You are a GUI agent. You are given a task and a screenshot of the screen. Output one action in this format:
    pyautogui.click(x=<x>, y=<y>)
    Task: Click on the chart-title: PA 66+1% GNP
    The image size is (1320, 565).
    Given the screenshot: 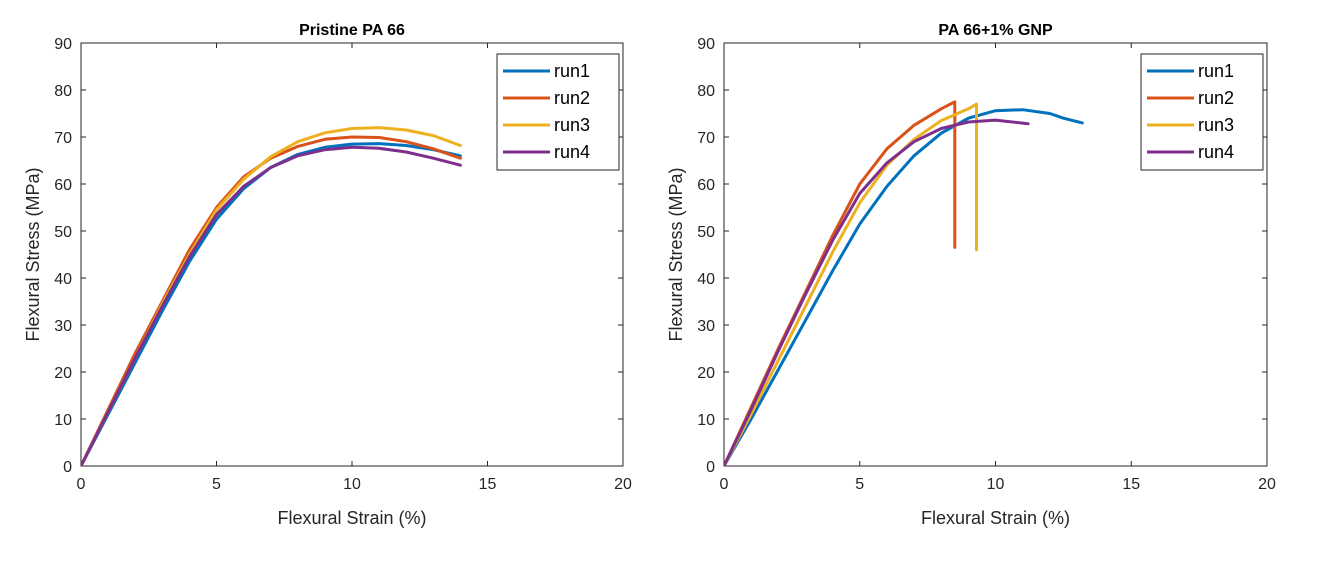 What is the action you would take?
    pyautogui.click(x=995, y=30)
    